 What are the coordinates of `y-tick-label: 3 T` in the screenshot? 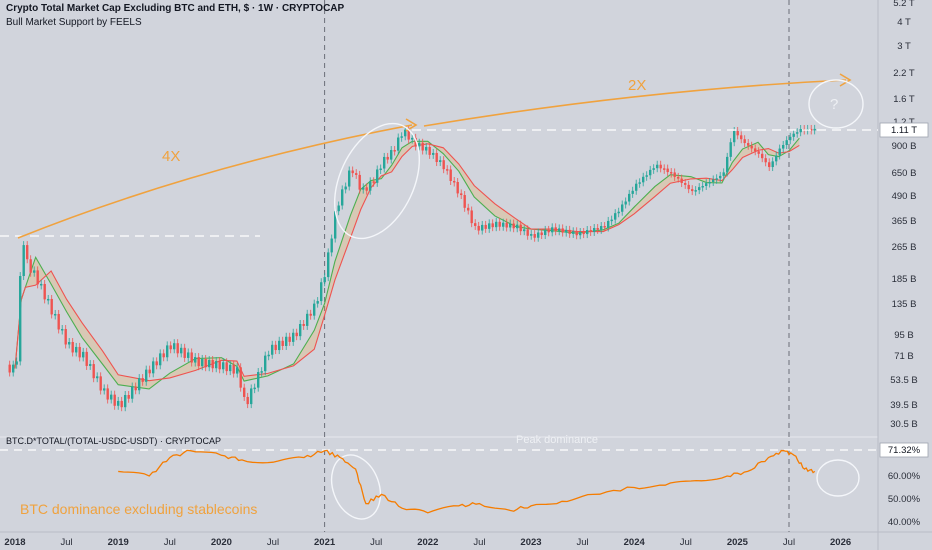 It's located at (904, 46).